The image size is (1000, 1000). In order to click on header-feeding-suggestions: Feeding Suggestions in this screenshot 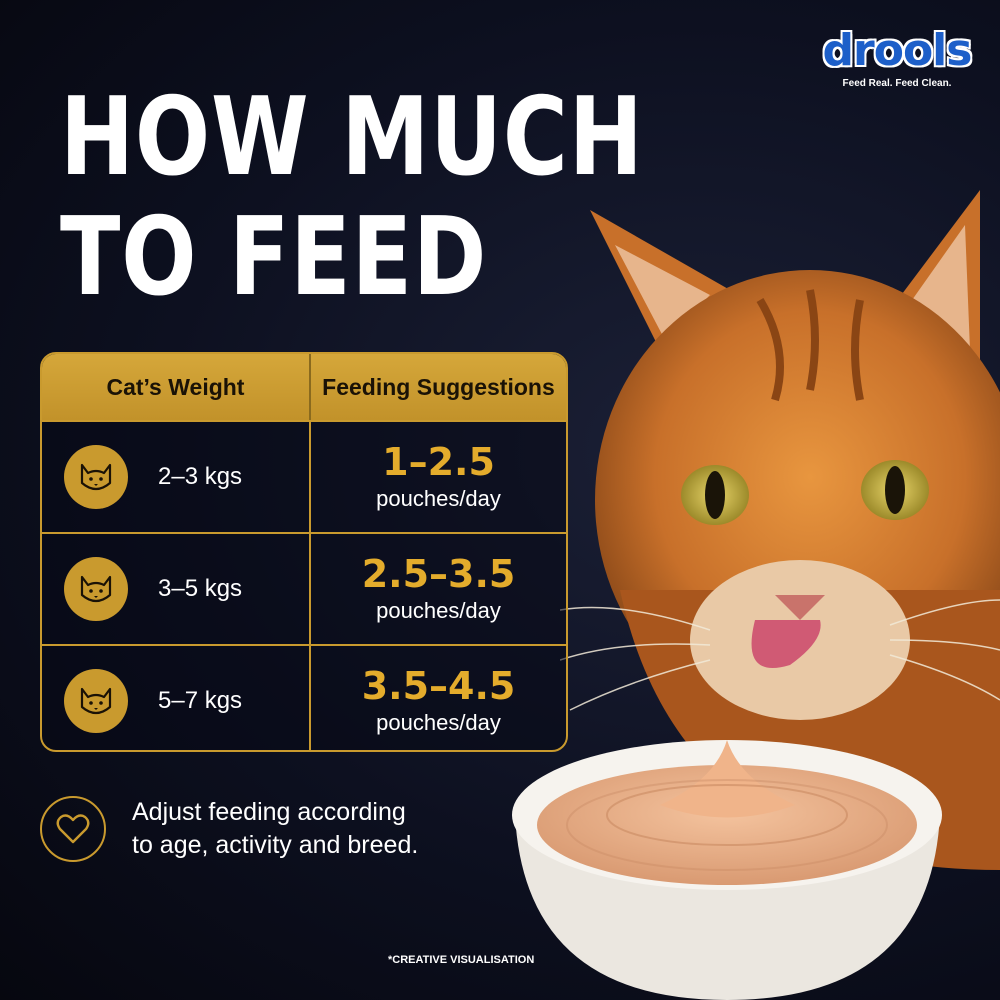, I will do `click(437, 387)`.